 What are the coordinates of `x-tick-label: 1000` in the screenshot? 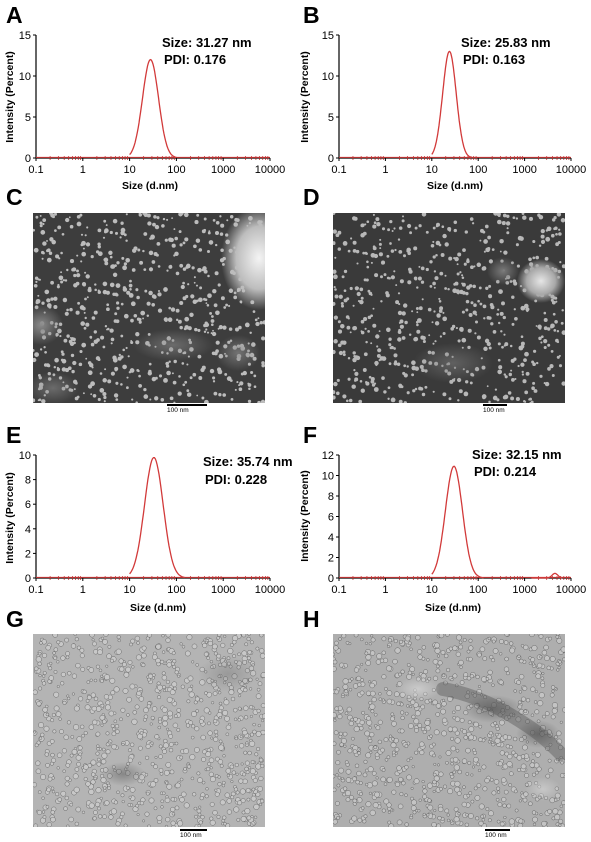 It's located at (223, 170).